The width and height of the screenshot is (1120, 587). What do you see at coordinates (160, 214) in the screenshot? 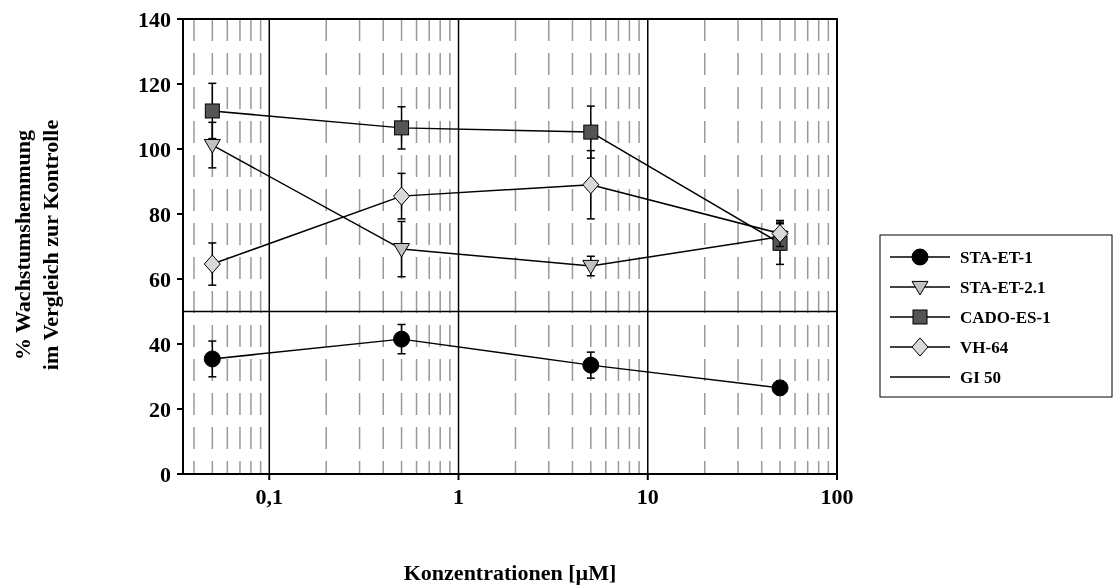
I see `y-tick-label: 80` at bounding box center [160, 214].